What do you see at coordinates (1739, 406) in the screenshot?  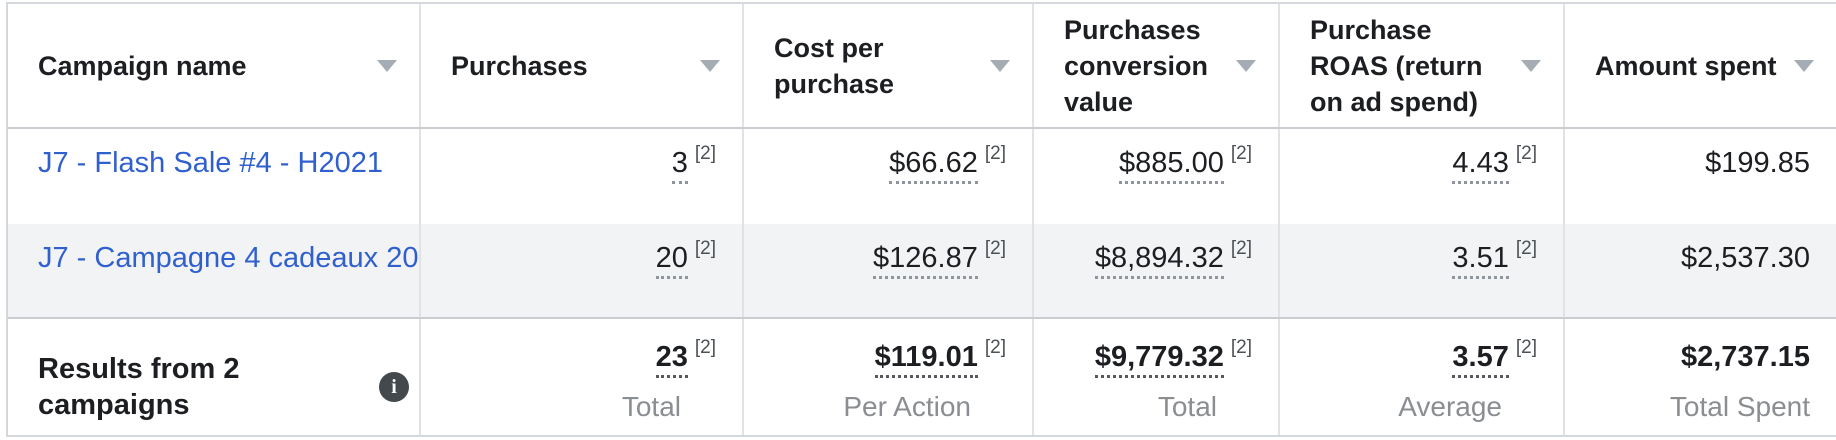 I see `metric-caption: Total Spent` at bounding box center [1739, 406].